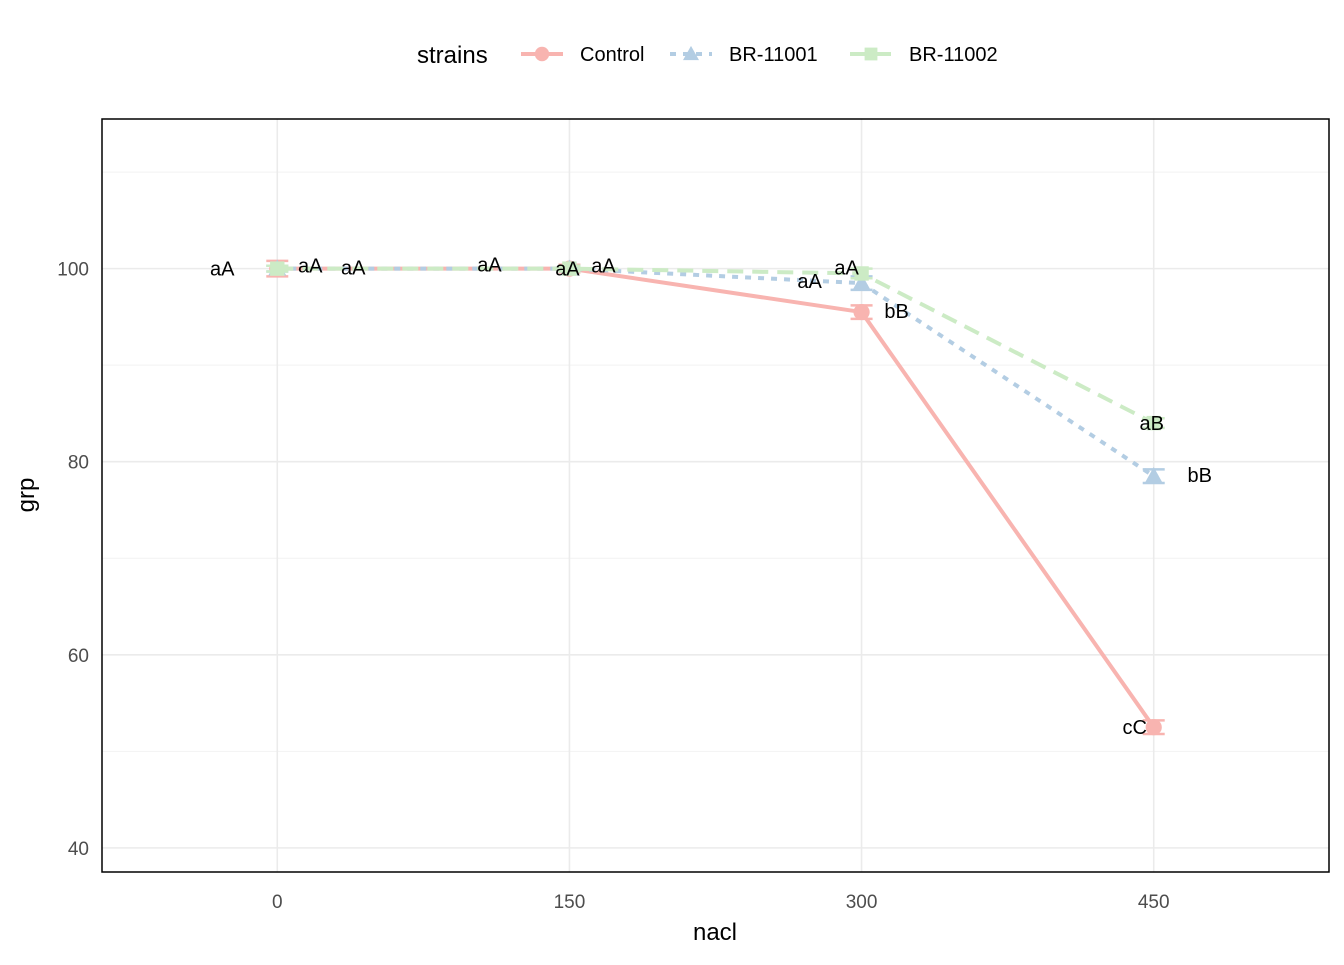 Image resolution: width=1344 pixels, height=965 pixels. I want to click on legend-item-br-11002: BR-11002, so click(924, 55).